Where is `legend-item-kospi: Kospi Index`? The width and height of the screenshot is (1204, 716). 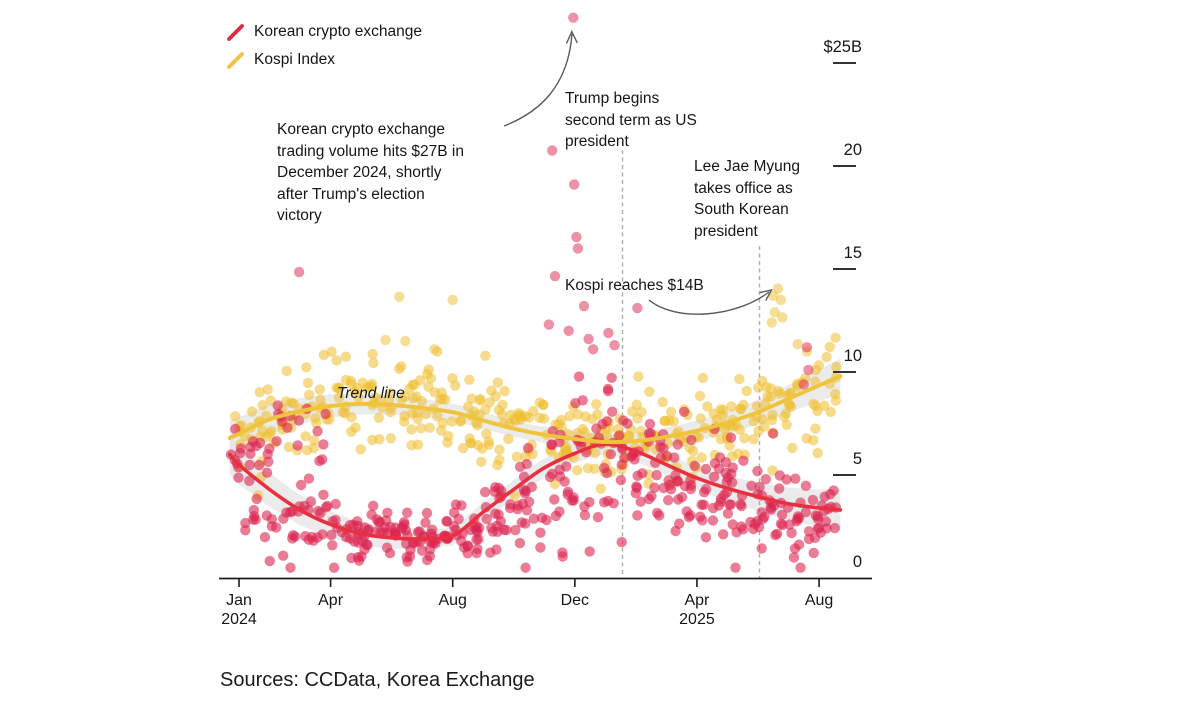 legend-item-kospi: Kospi Index is located at coordinates (324, 60).